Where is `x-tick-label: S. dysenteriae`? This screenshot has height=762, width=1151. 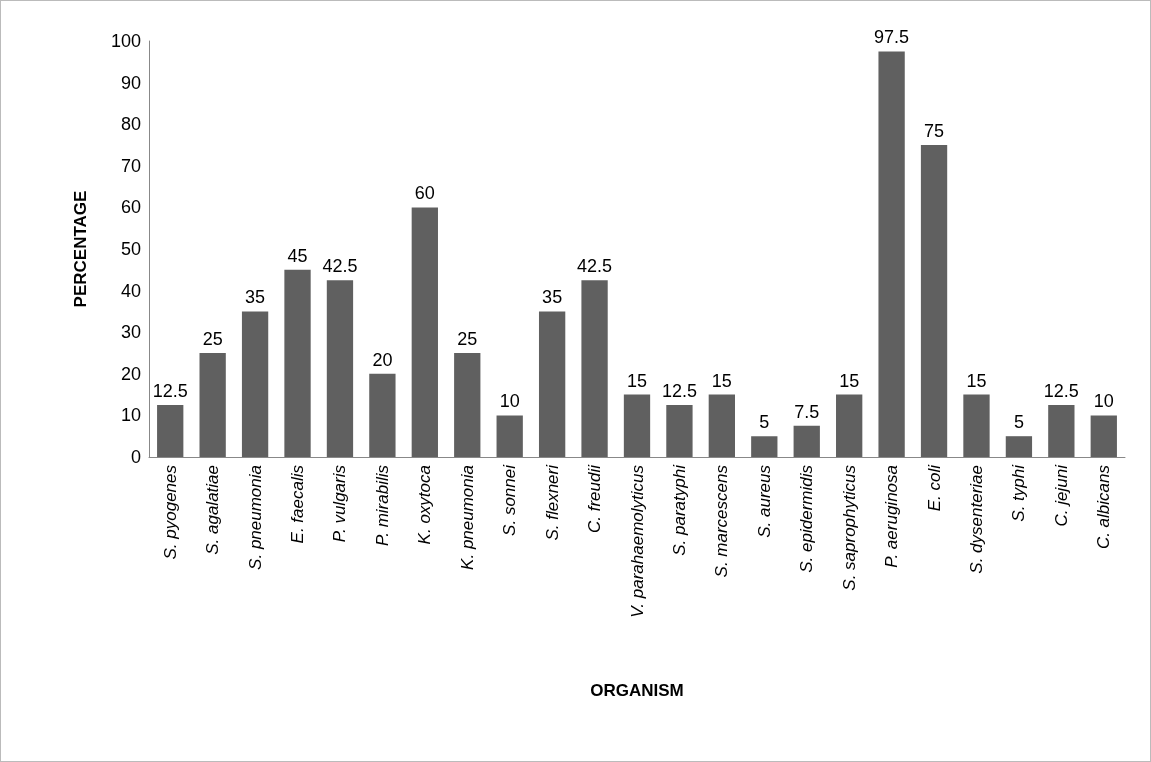 x-tick-label: S. dysenteriae is located at coordinates (976, 519).